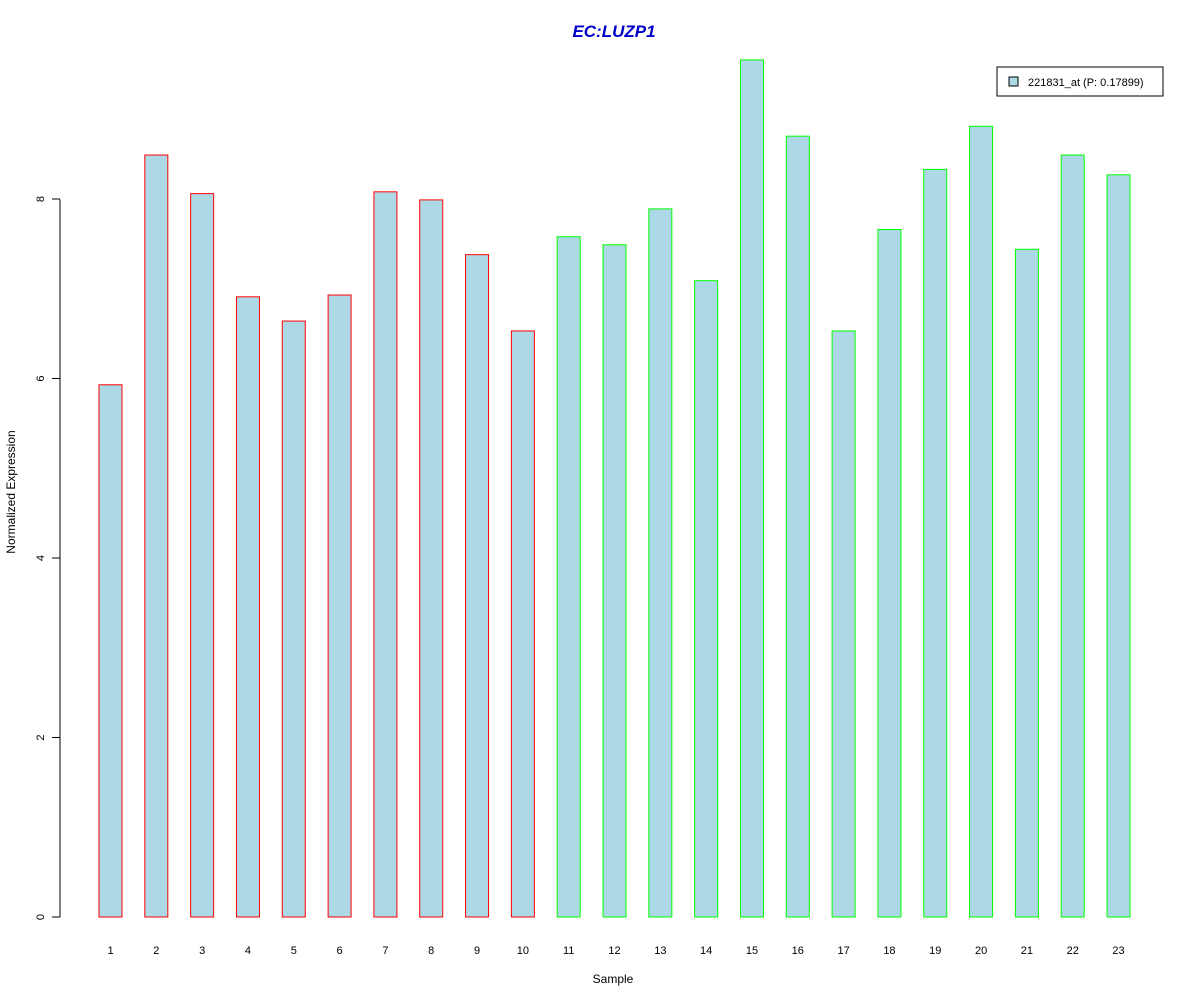 This screenshot has height=1000, width=1200. What do you see at coordinates (41, 199) in the screenshot?
I see `y-tick-label: 8` at bounding box center [41, 199].